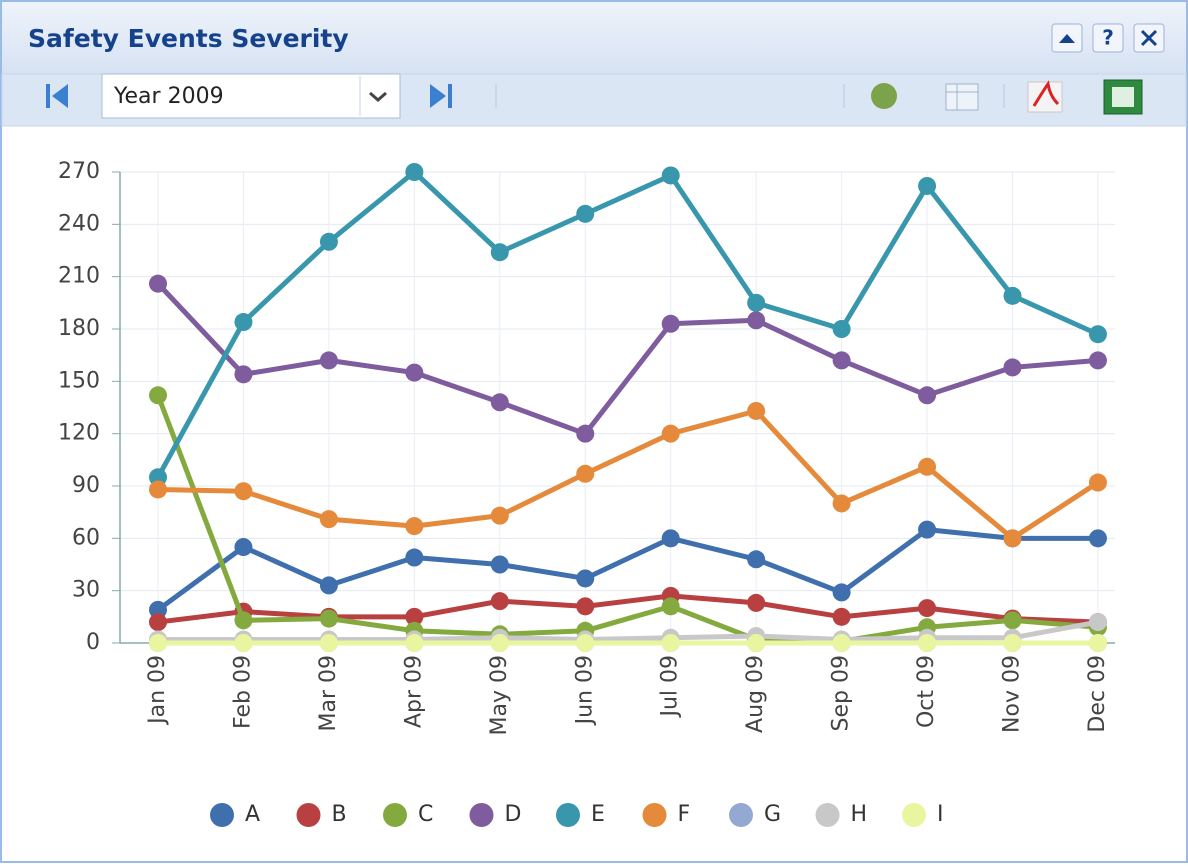 Image resolution: width=1188 pixels, height=867 pixels. What do you see at coordinates (93, 642) in the screenshot?
I see `y-tick-label: 0` at bounding box center [93, 642].